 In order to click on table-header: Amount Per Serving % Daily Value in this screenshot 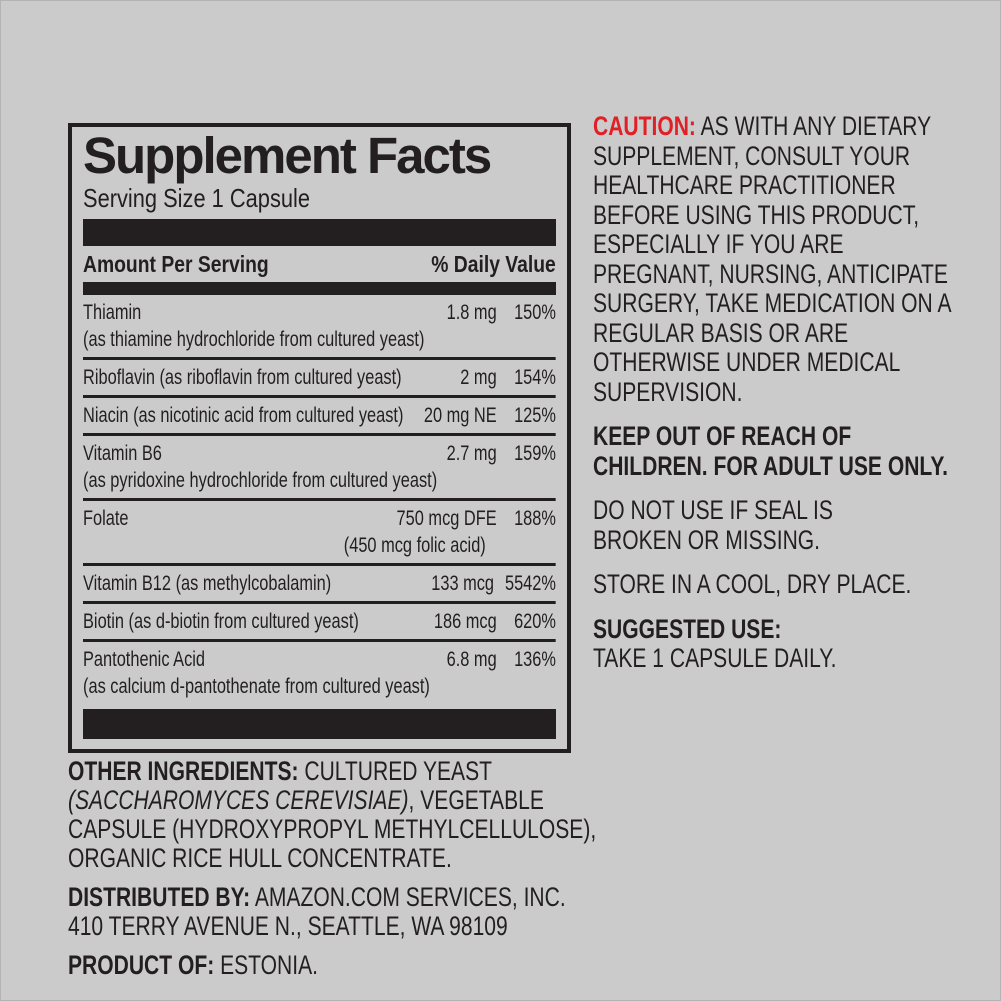, I will do `click(319, 264)`.